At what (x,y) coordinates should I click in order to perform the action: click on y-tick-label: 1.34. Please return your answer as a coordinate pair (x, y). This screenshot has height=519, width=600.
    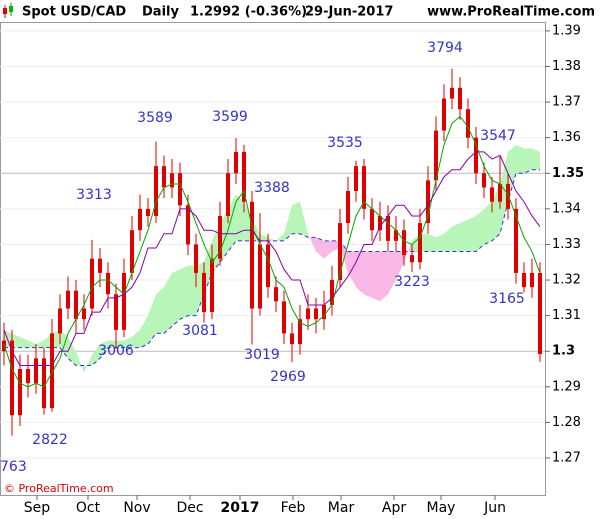
    Looking at the image, I should click on (566, 208).